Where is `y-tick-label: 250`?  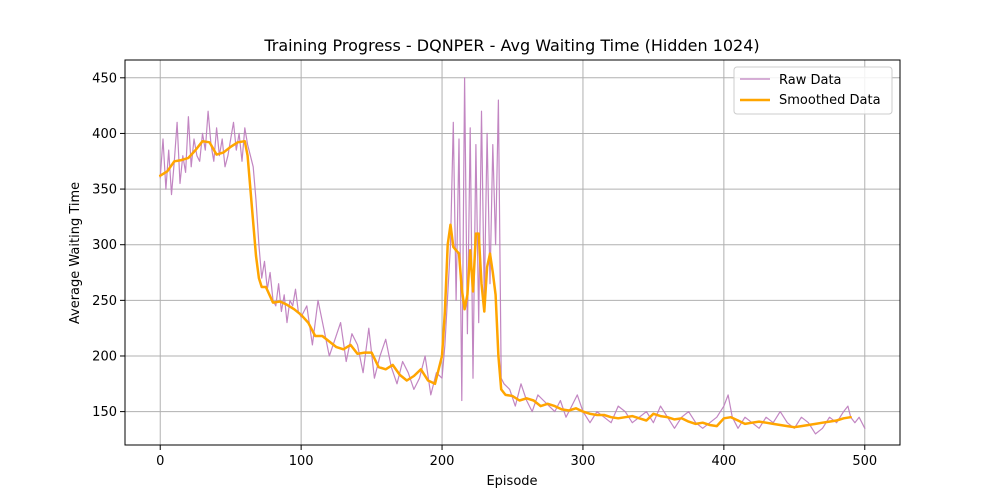
y-tick-label: 250 is located at coordinates (104, 301).